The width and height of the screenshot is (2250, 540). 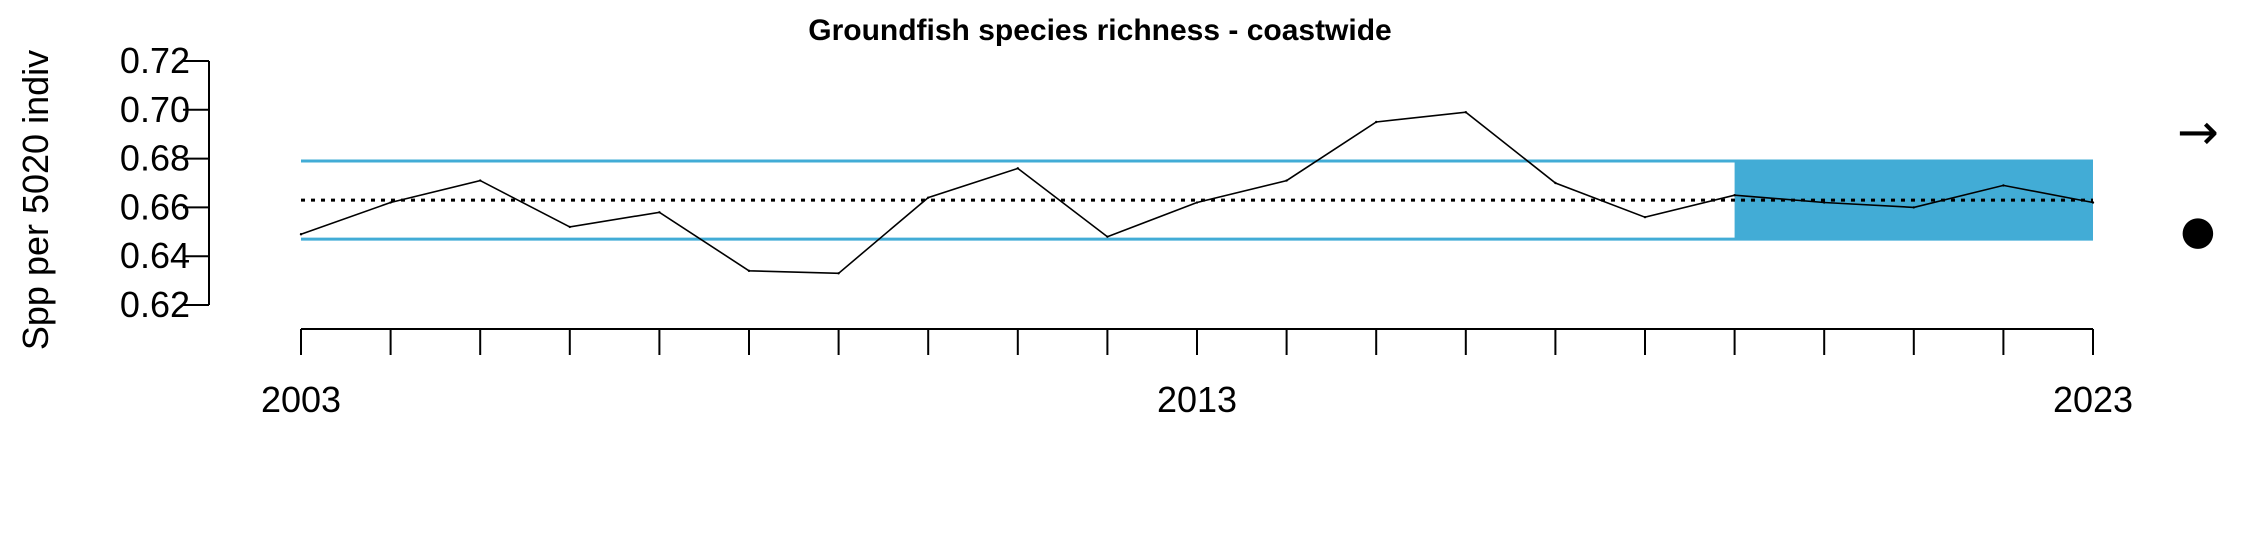 What do you see at coordinates (1197, 399) in the screenshot?
I see `x-tick-label: 2013` at bounding box center [1197, 399].